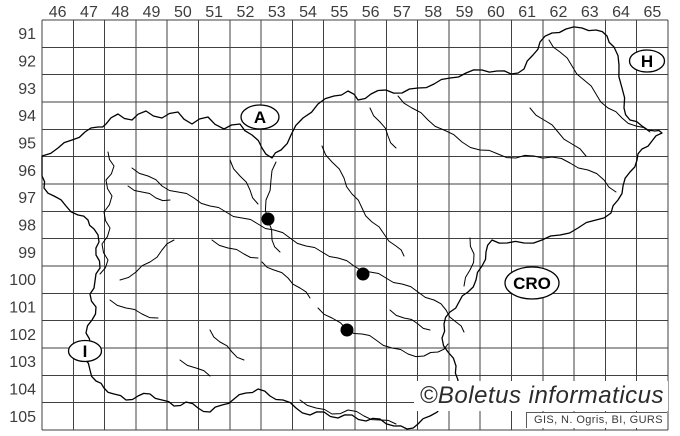 The image size is (680, 436). What do you see at coordinates (27, 253) in the screenshot?
I see `grid-row-label: 99` at bounding box center [27, 253].